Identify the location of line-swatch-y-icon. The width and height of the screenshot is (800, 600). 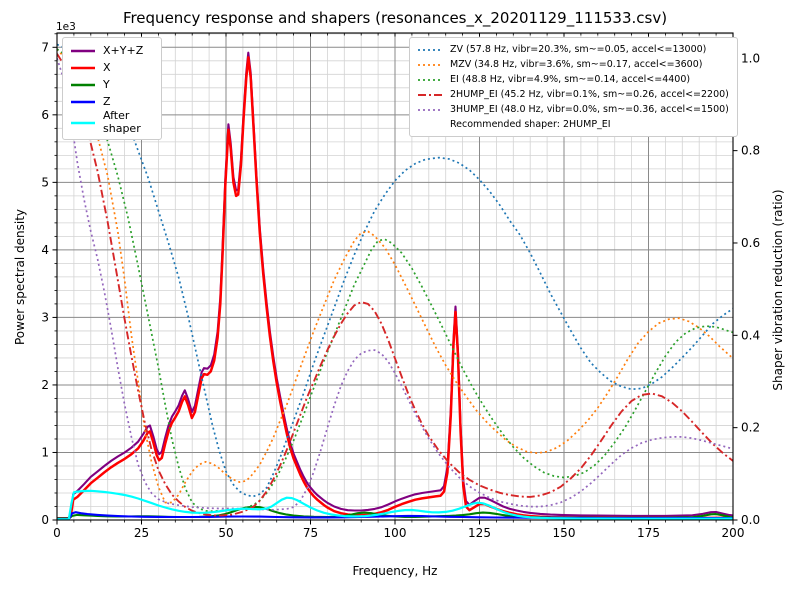
(83, 84).